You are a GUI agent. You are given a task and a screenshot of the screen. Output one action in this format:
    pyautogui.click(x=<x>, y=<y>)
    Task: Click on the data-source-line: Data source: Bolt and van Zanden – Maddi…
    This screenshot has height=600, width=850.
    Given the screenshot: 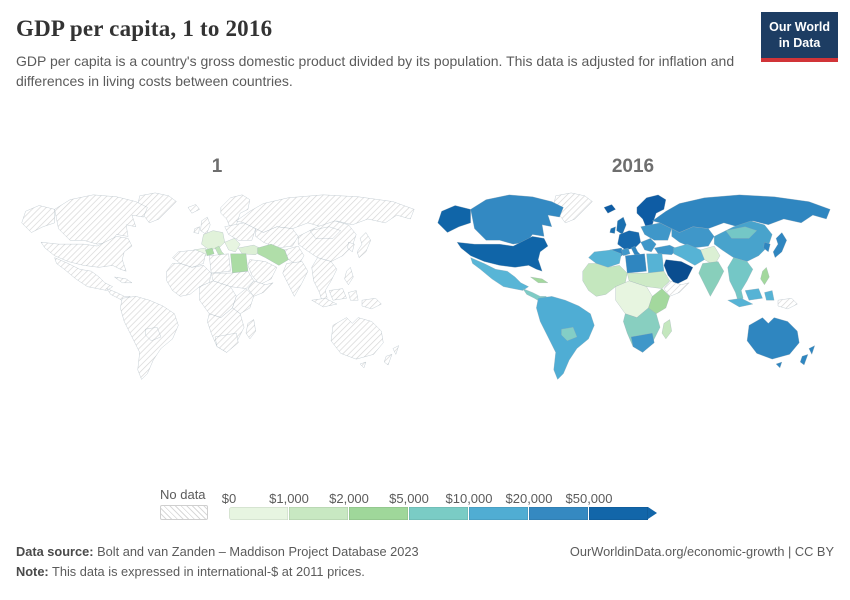 What is the action you would take?
    pyautogui.click(x=217, y=552)
    